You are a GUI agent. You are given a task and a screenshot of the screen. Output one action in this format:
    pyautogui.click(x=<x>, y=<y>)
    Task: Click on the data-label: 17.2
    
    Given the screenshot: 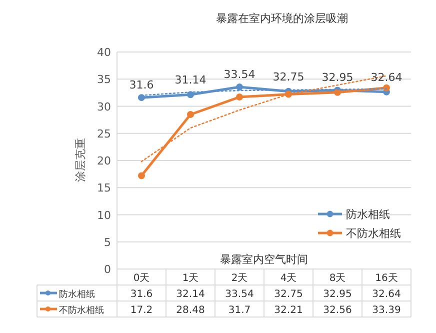 What is the action you would take?
    pyautogui.click(x=141, y=310)
    